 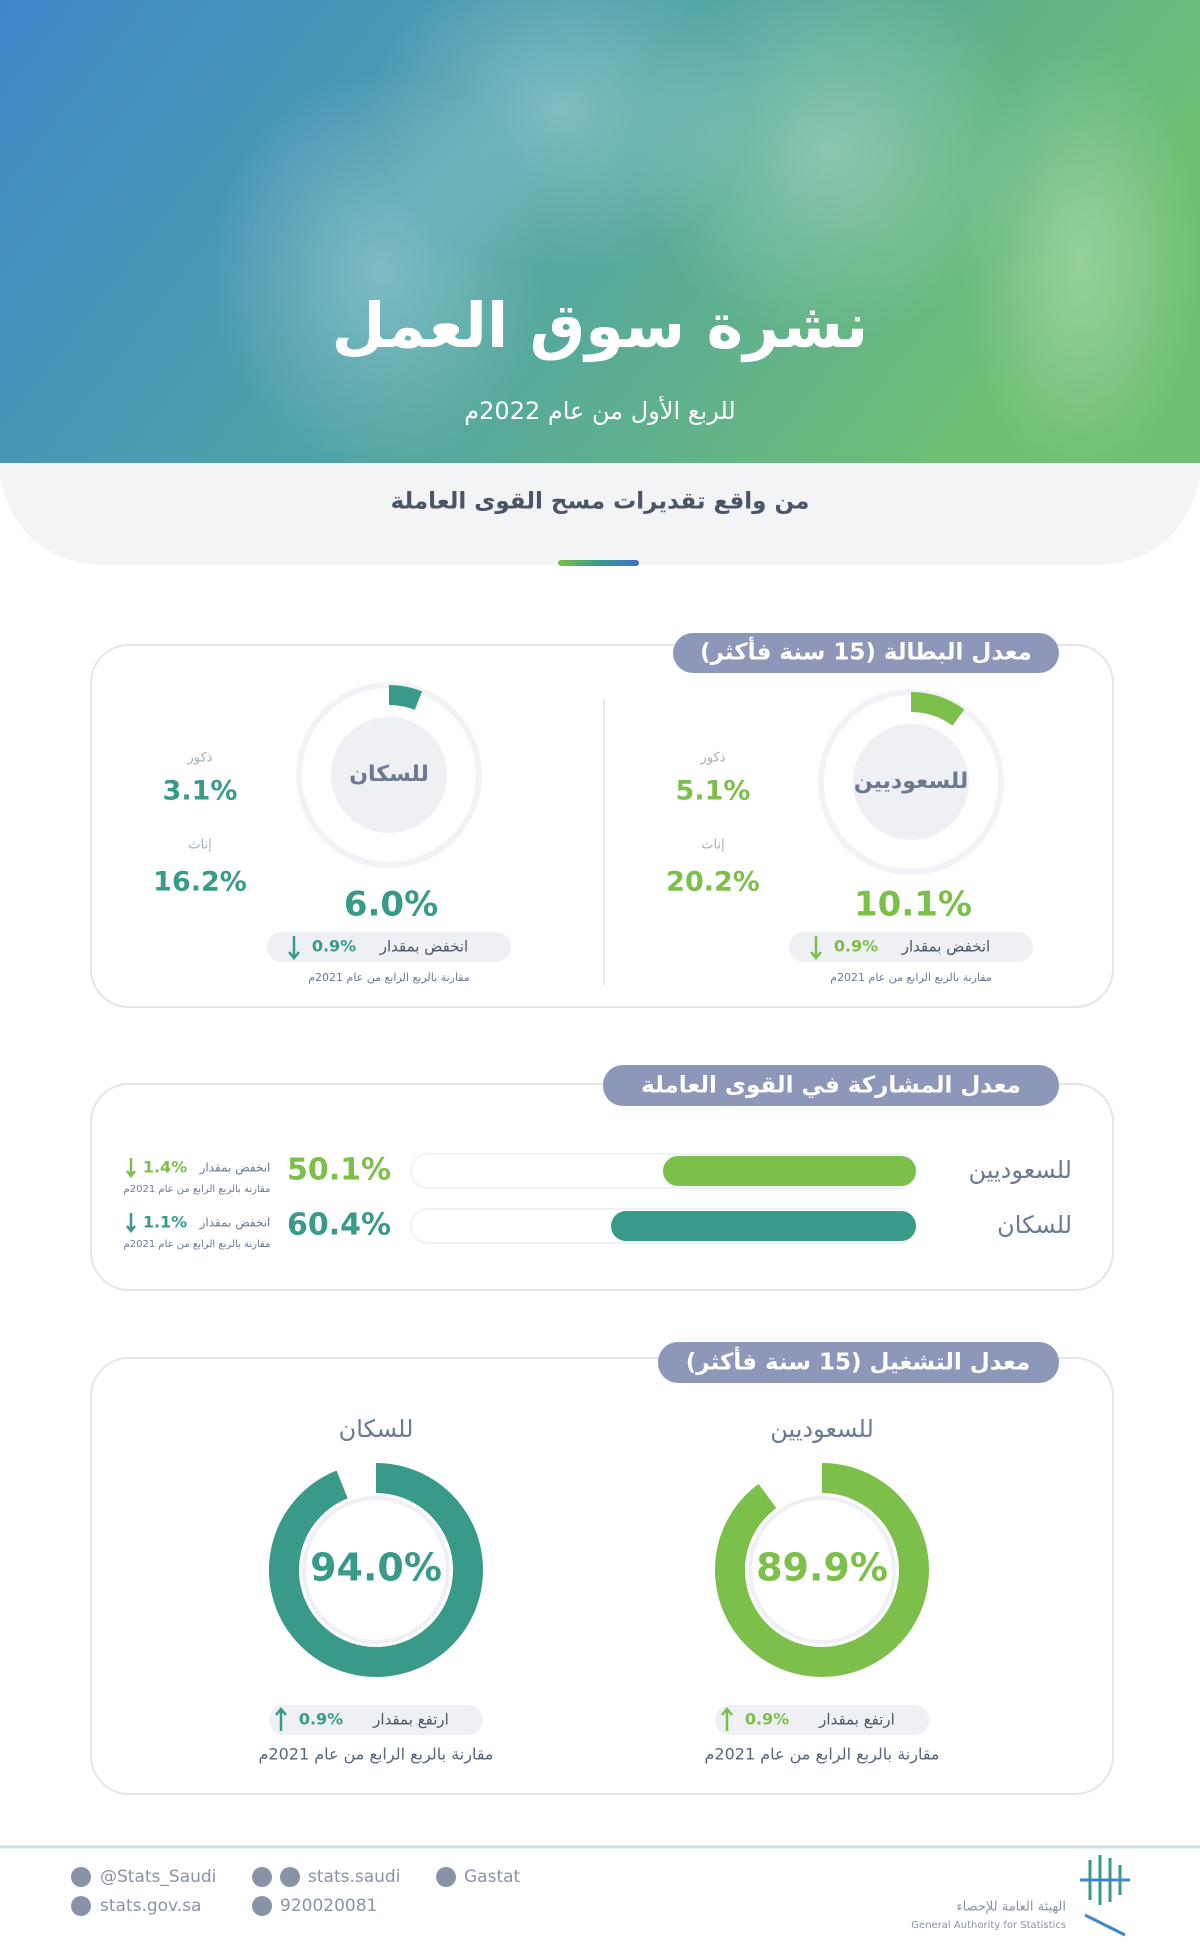 I want to click on title: نشرة سوق العمل, so click(x=600, y=325).